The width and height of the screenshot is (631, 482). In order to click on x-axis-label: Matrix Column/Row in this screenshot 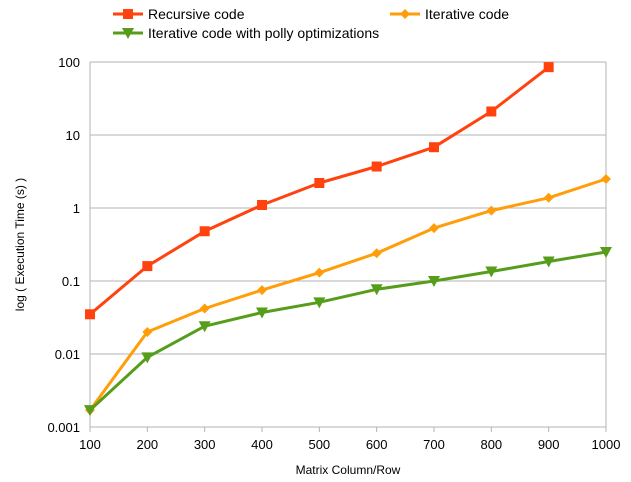, I will do `click(348, 470)`.